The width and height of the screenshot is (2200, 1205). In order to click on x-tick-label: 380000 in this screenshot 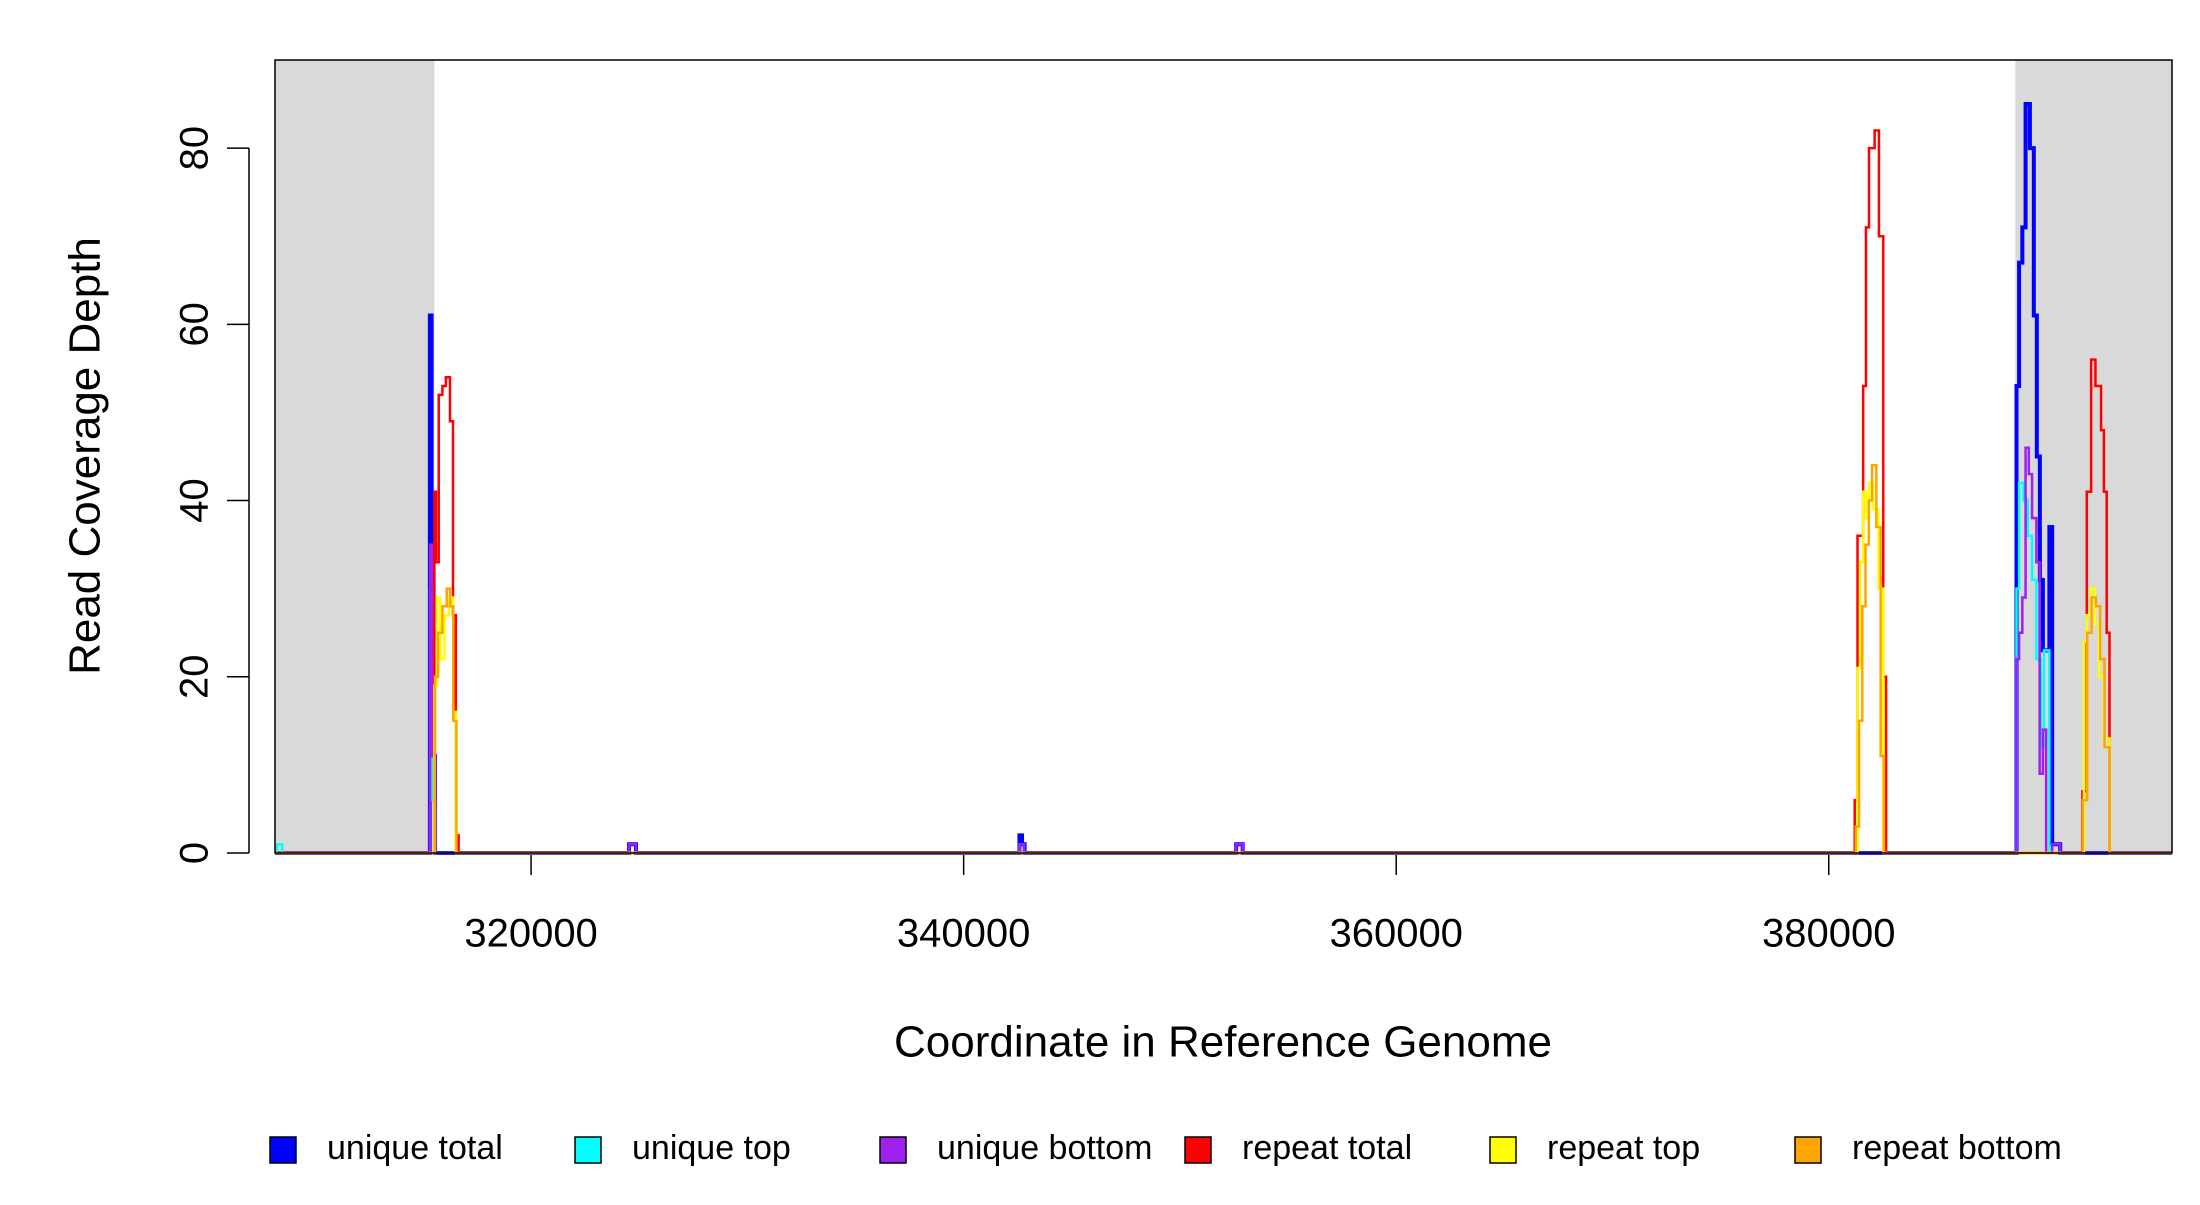, I will do `click(1828, 934)`.